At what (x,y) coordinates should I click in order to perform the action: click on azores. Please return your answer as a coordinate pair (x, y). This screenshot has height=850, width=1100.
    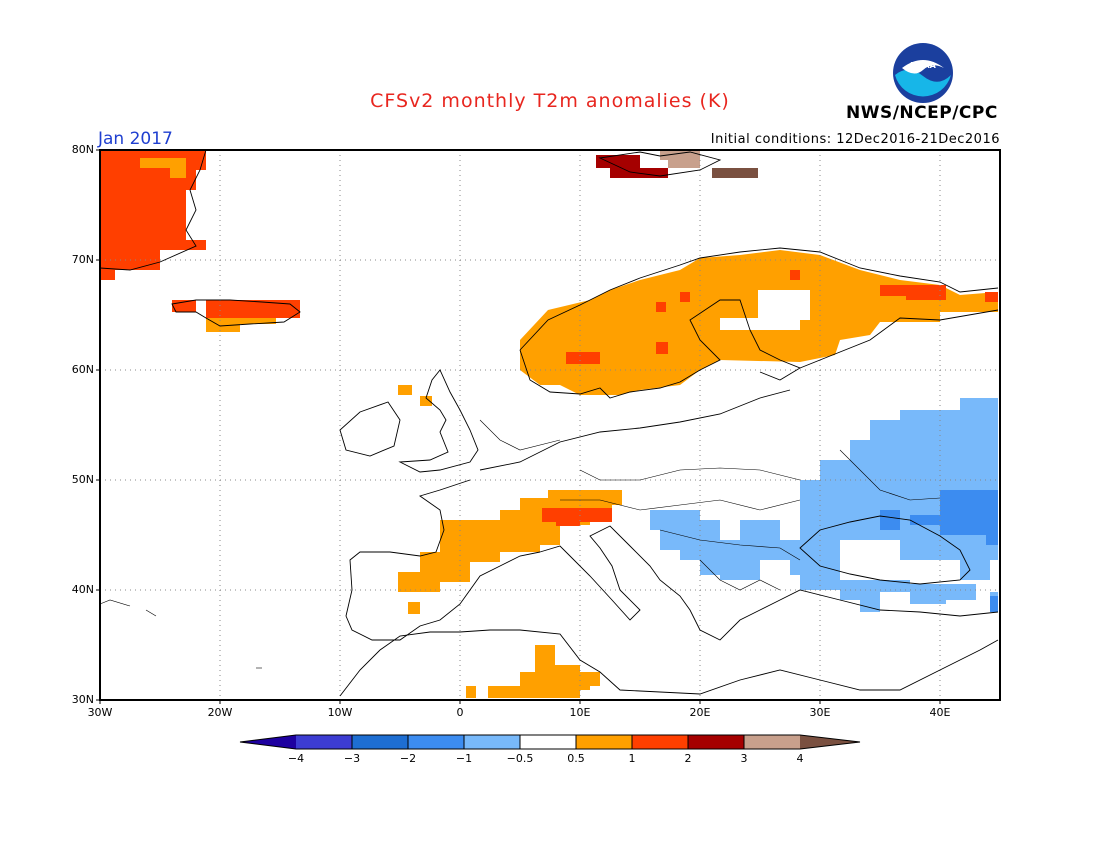
    Looking at the image, I should click on (128, 608).